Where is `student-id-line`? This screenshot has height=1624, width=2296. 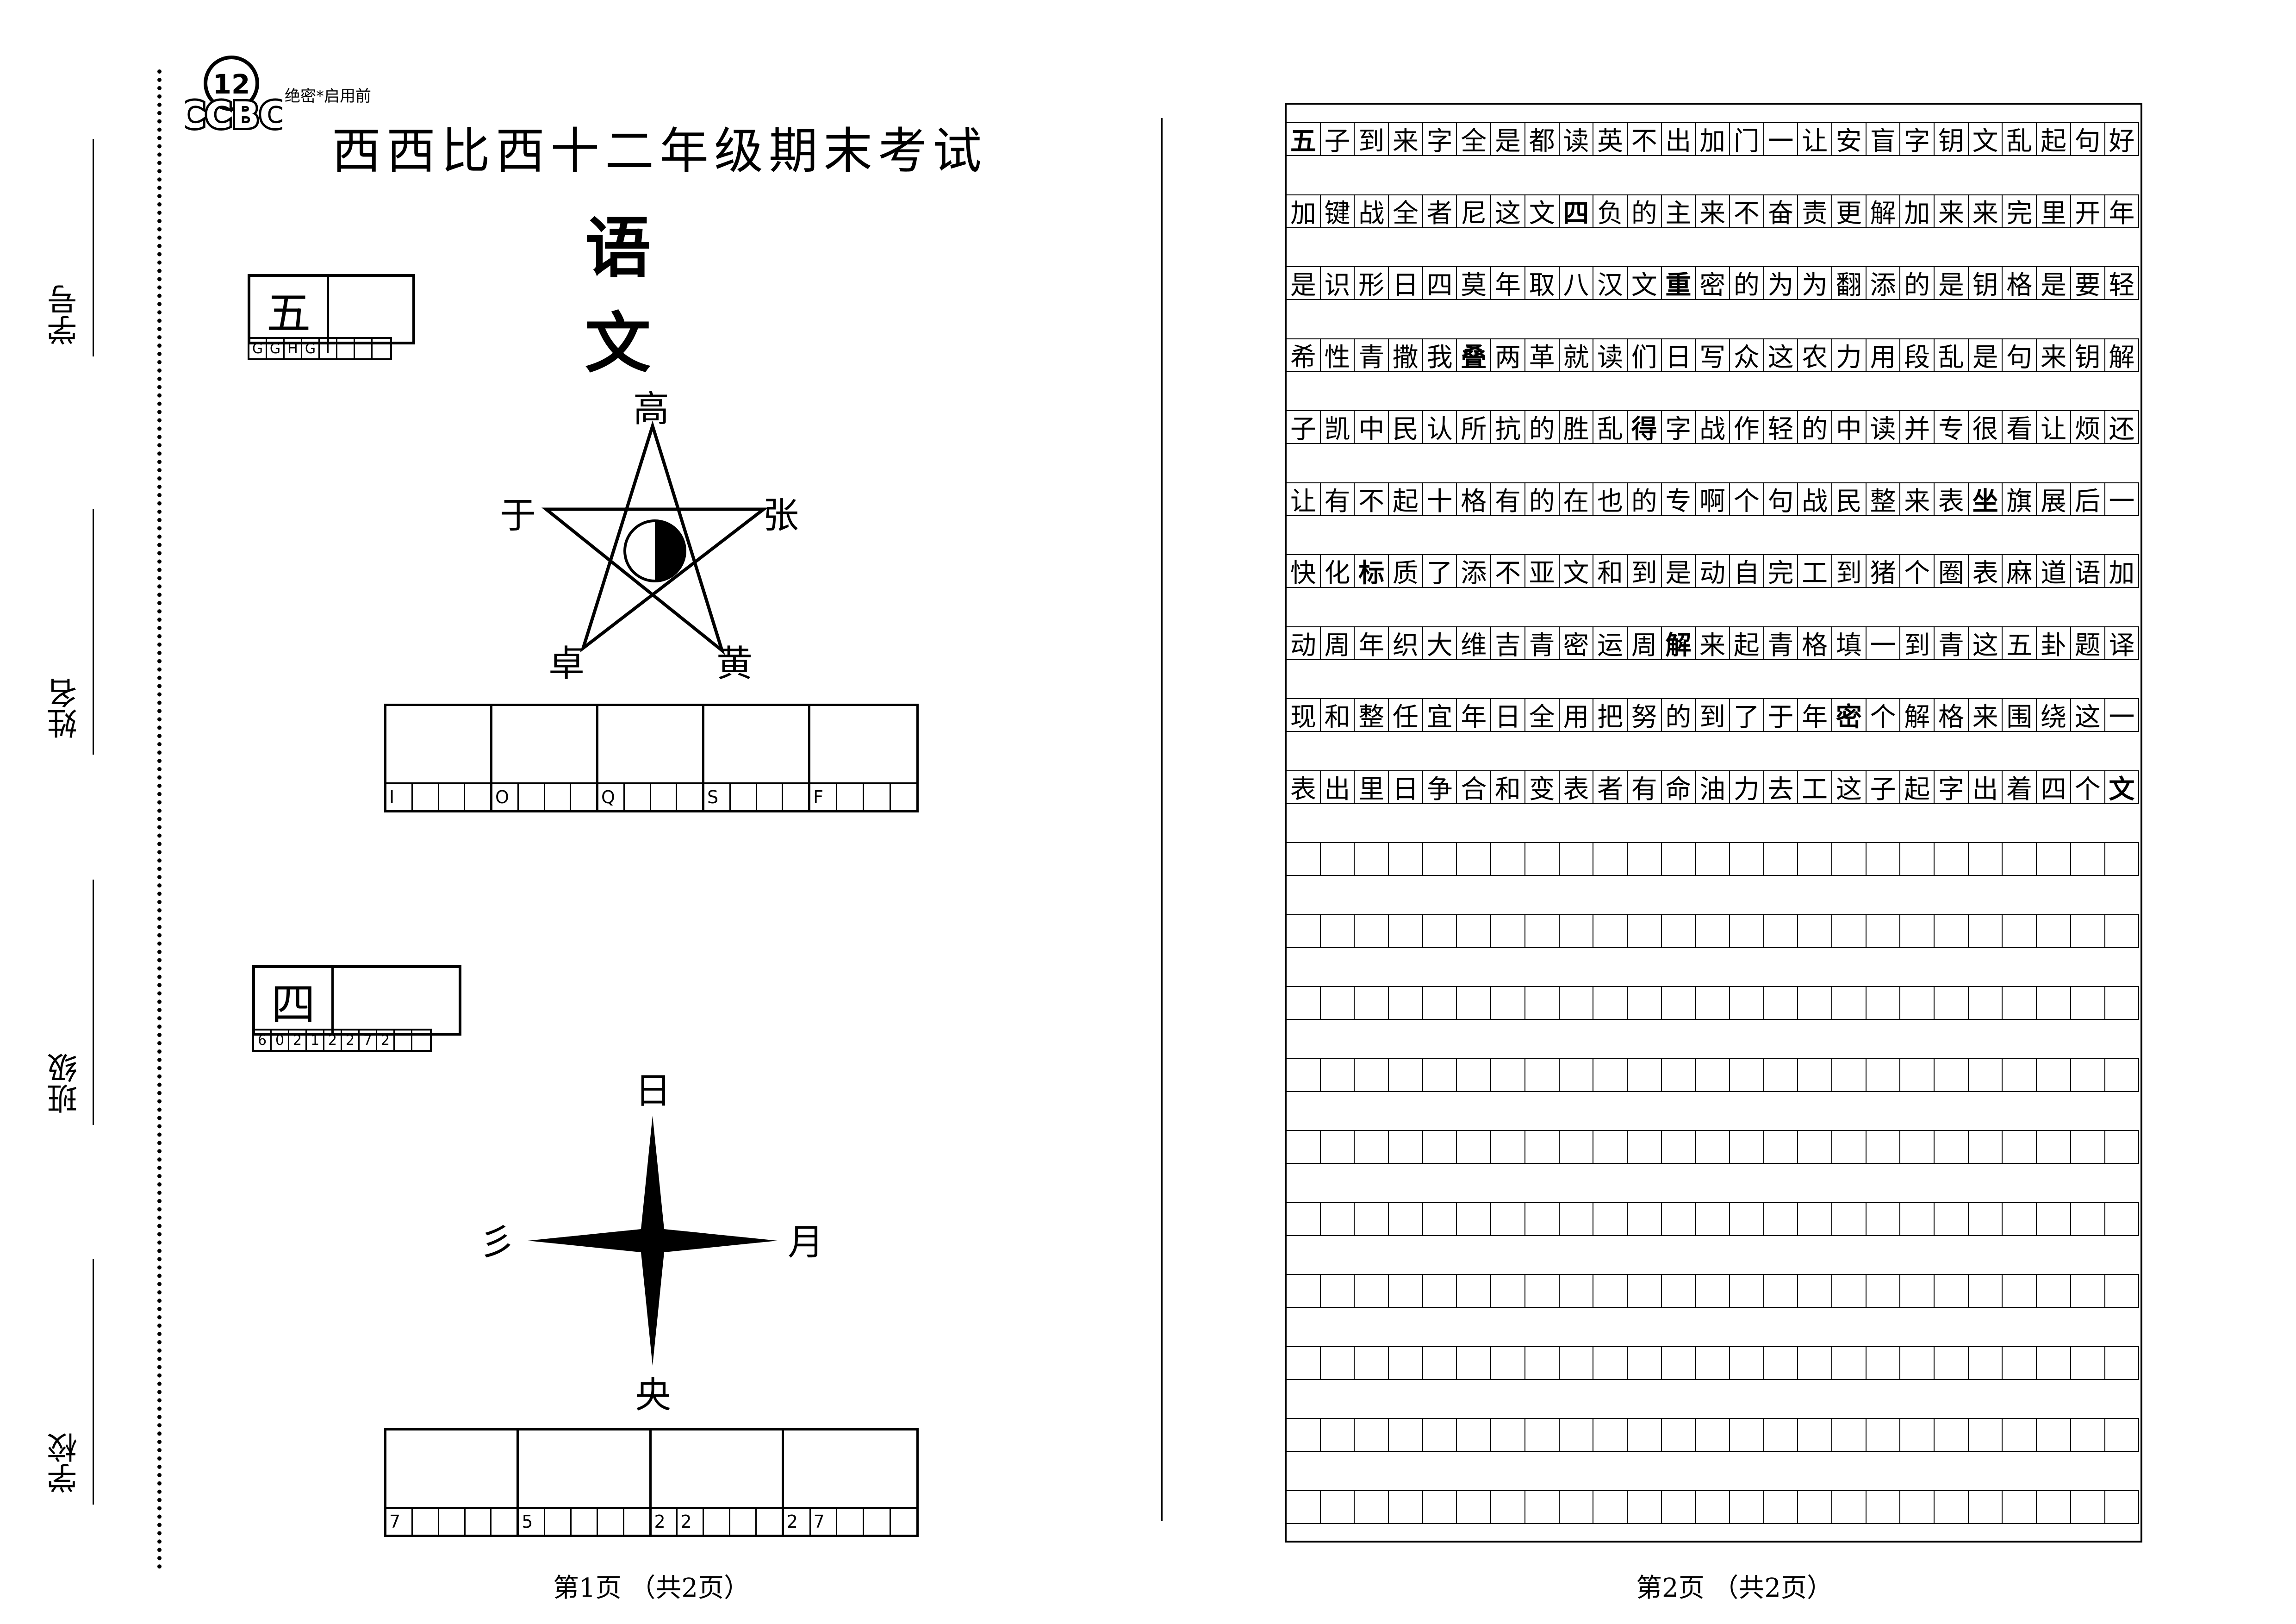 student-id-line is located at coordinates (93, 247).